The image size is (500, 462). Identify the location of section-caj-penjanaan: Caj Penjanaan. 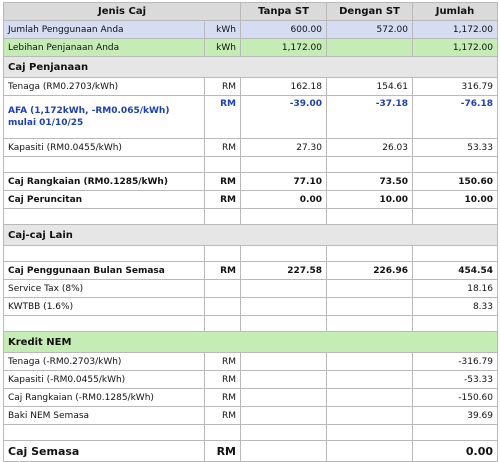
(250, 67).